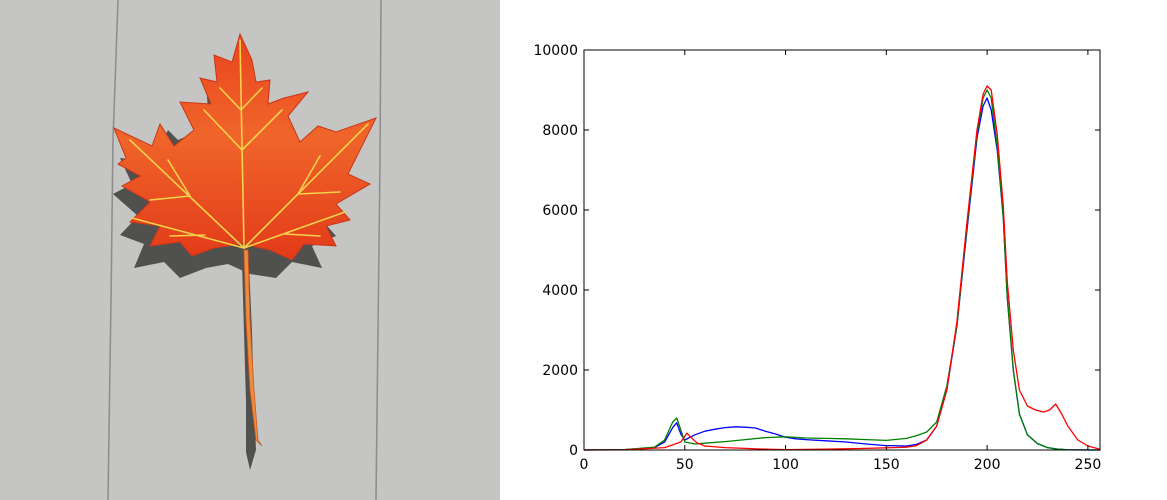 The height and width of the screenshot is (500, 1167). What do you see at coordinates (1088, 465) in the screenshot?
I see `x-tick-label: 250` at bounding box center [1088, 465].